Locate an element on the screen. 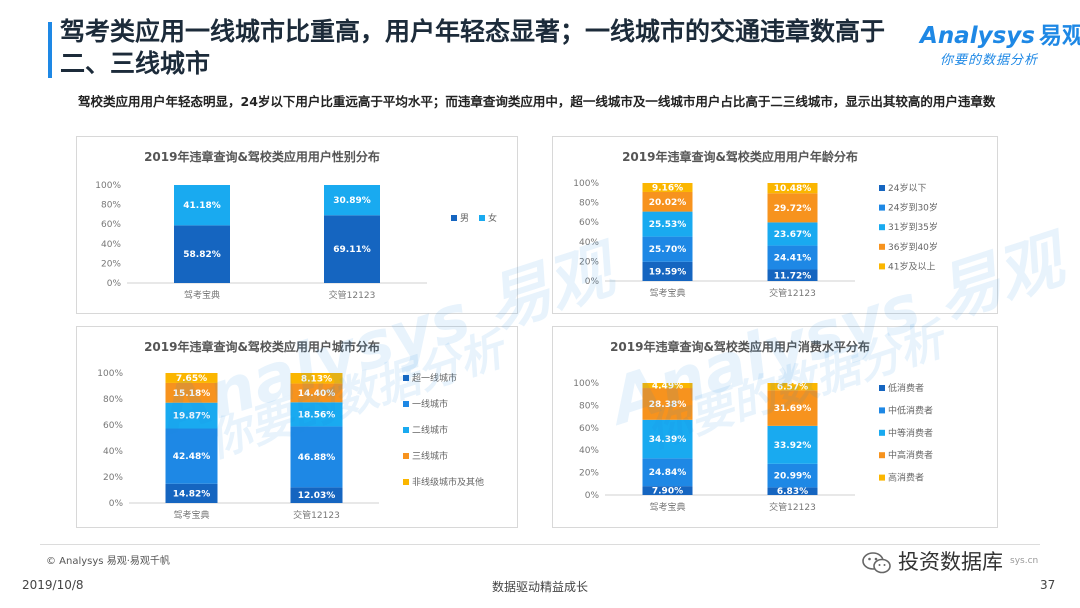 The width and height of the screenshot is (1080, 608). data-label: 28.38% is located at coordinates (668, 405).